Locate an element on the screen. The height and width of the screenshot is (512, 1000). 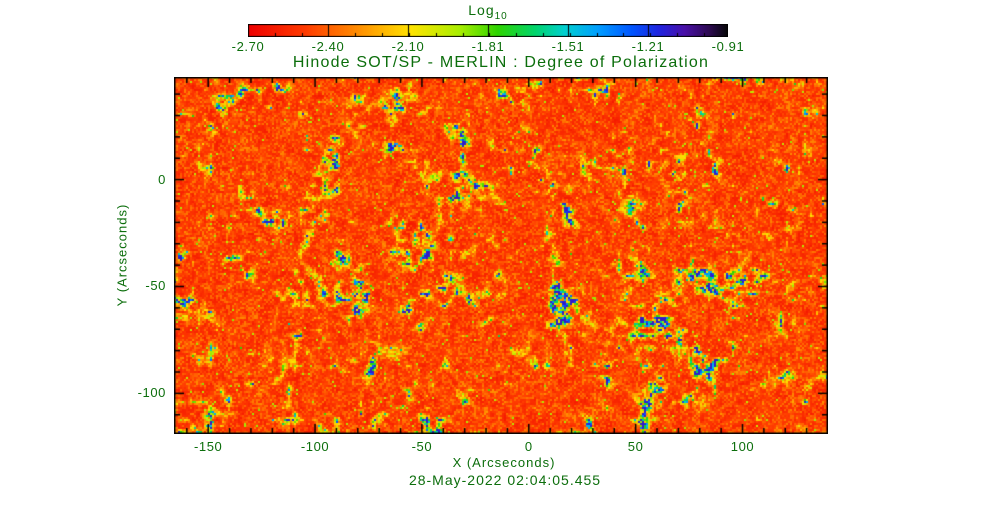
colorbar-tick-label: -2.70 is located at coordinates (248, 46).